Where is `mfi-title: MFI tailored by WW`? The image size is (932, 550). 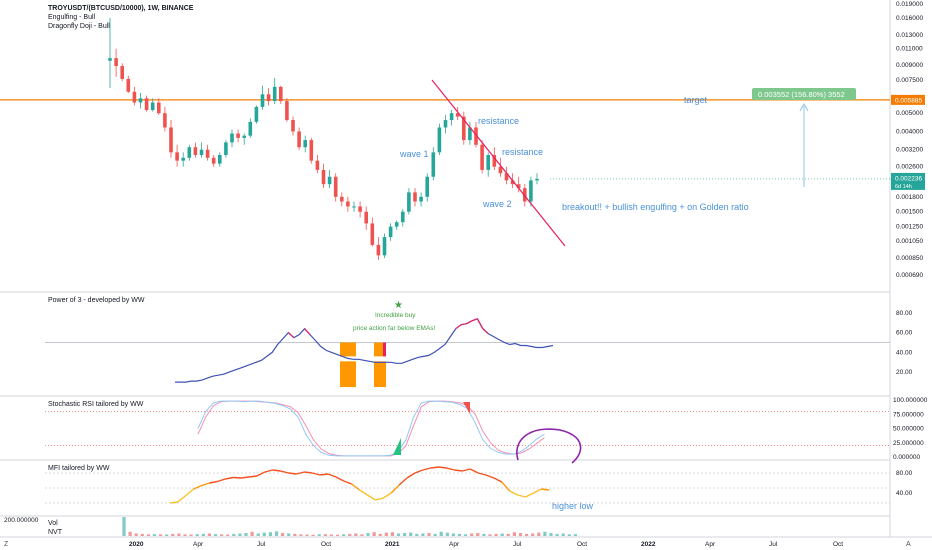 mfi-title: MFI tailored by WW is located at coordinates (79, 468).